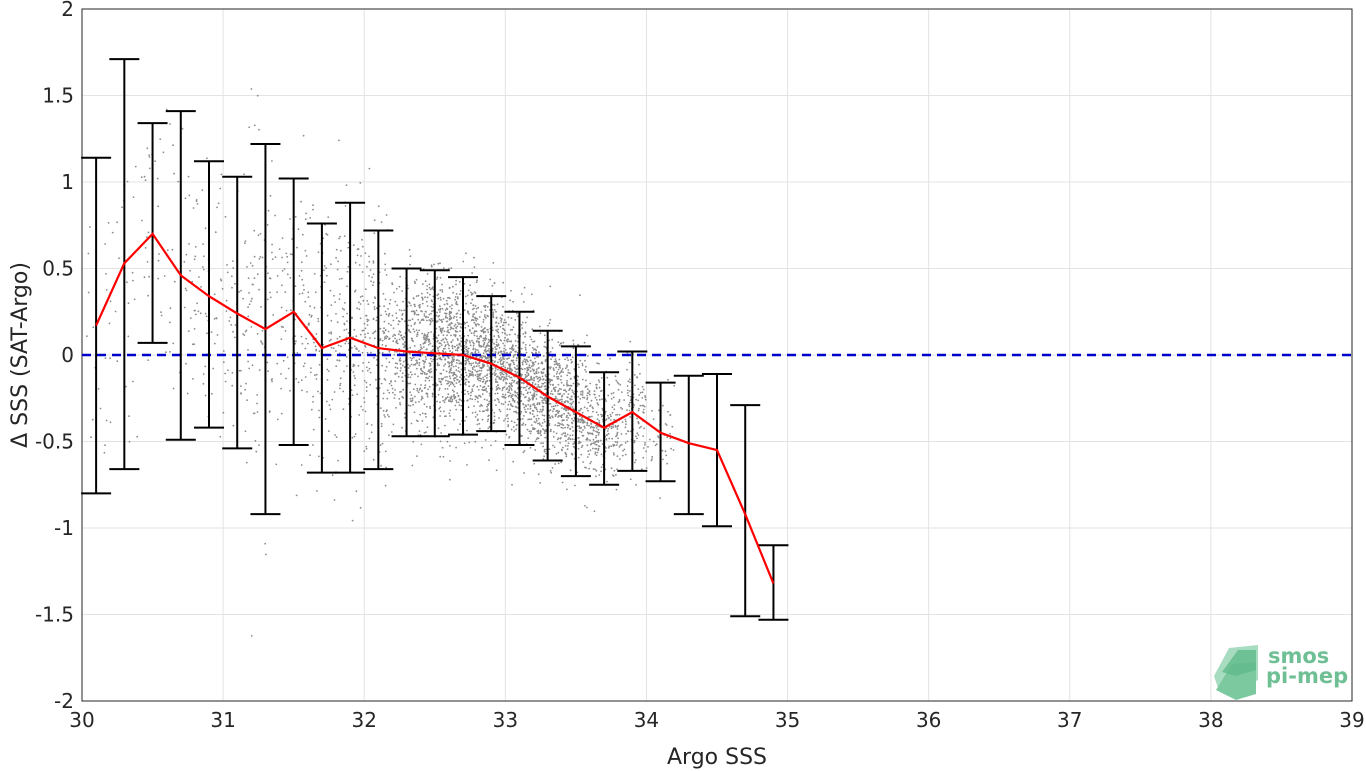  What do you see at coordinates (1236, 672) in the screenshot?
I see `logo-icon` at bounding box center [1236, 672].